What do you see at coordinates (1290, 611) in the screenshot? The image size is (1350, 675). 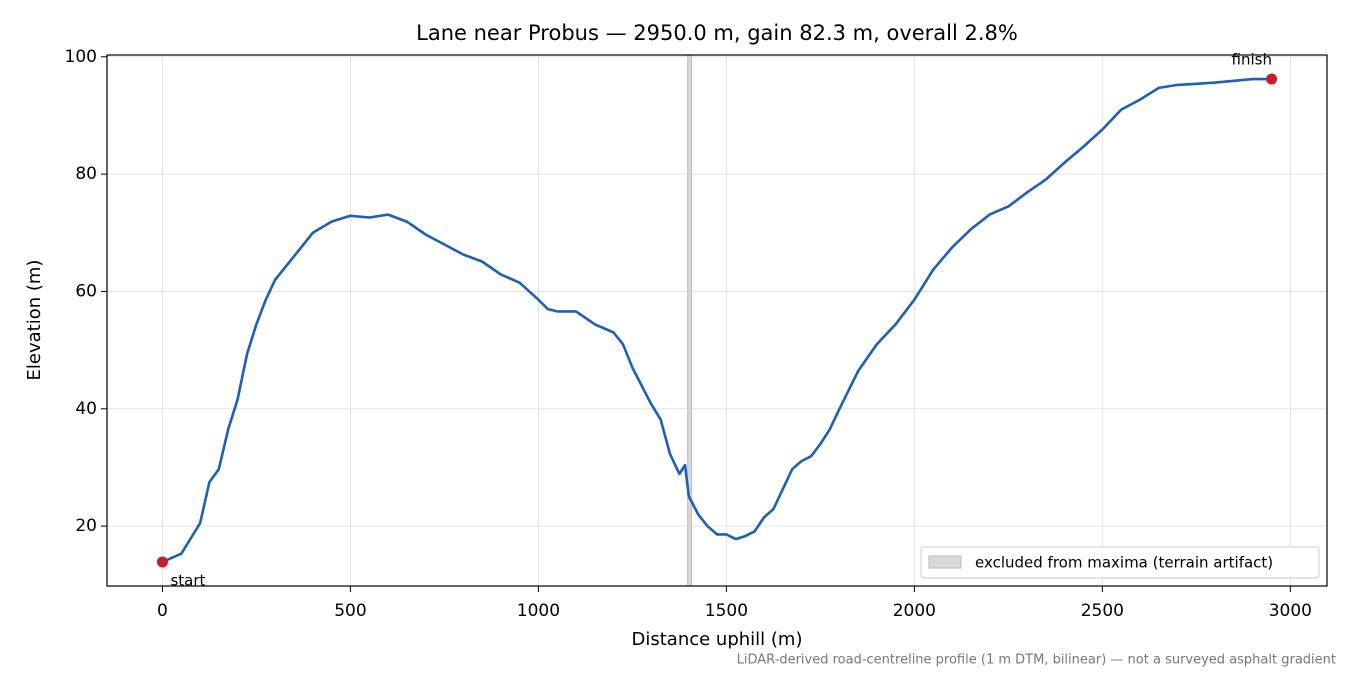 I see `x-tick-label: 3000` at bounding box center [1290, 611].